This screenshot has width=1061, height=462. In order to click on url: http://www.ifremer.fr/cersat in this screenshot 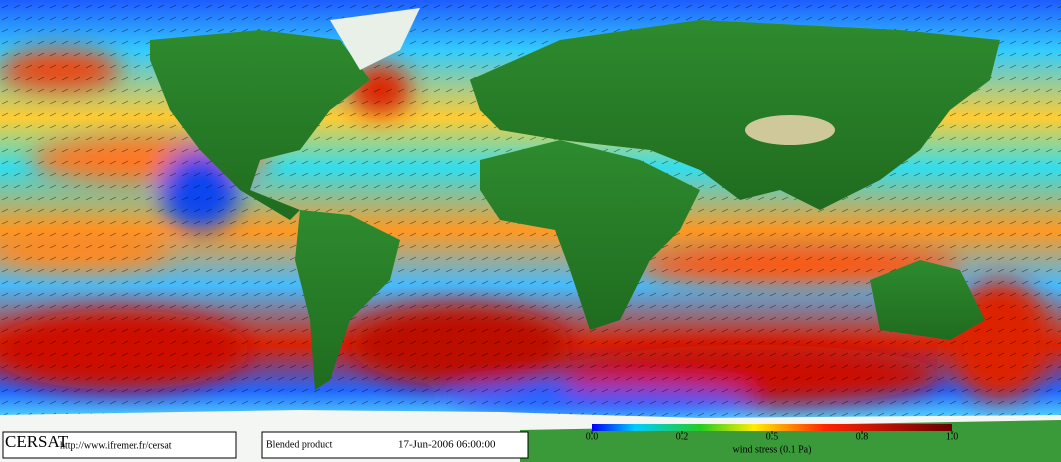, I will do `click(116, 445)`.